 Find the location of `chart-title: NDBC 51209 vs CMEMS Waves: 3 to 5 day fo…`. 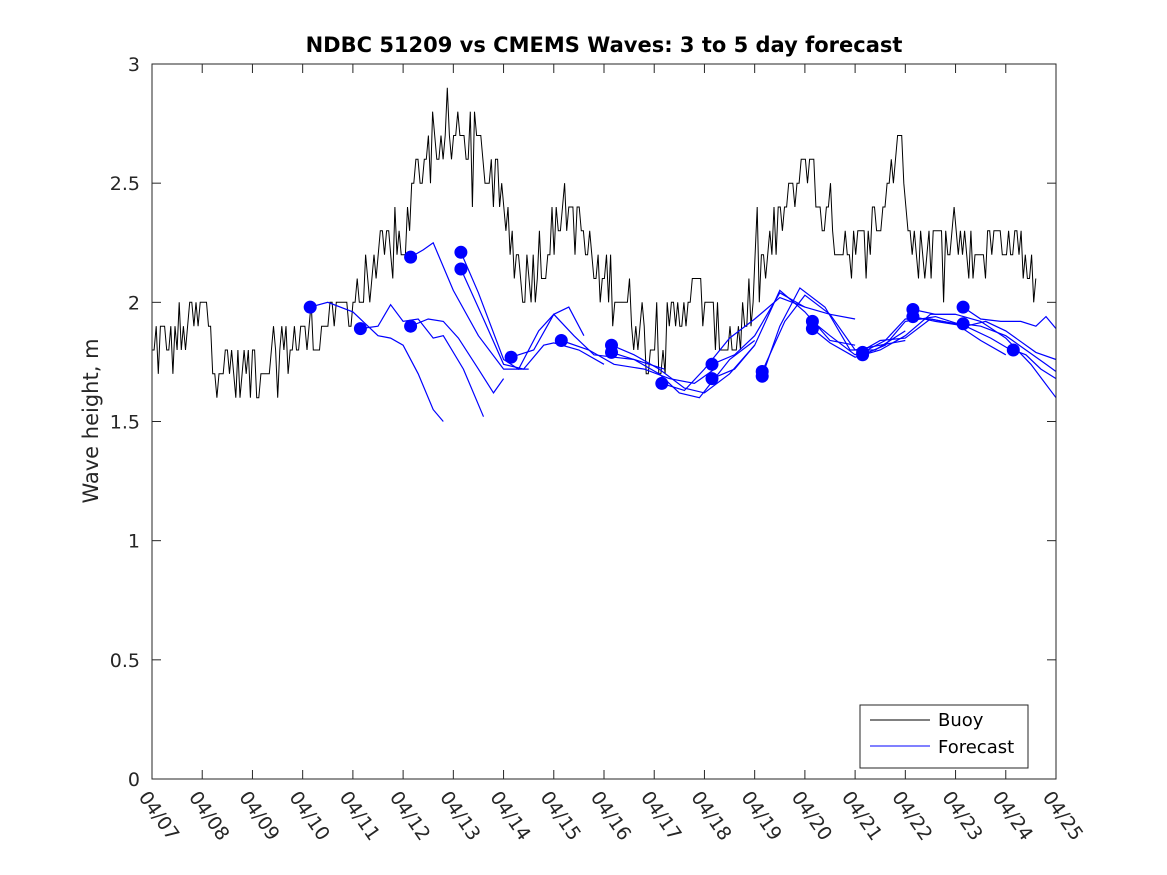

chart-title: NDBC 51209 vs CMEMS Waves: 3 to 5 day fo… is located at coordinates (604, 45).